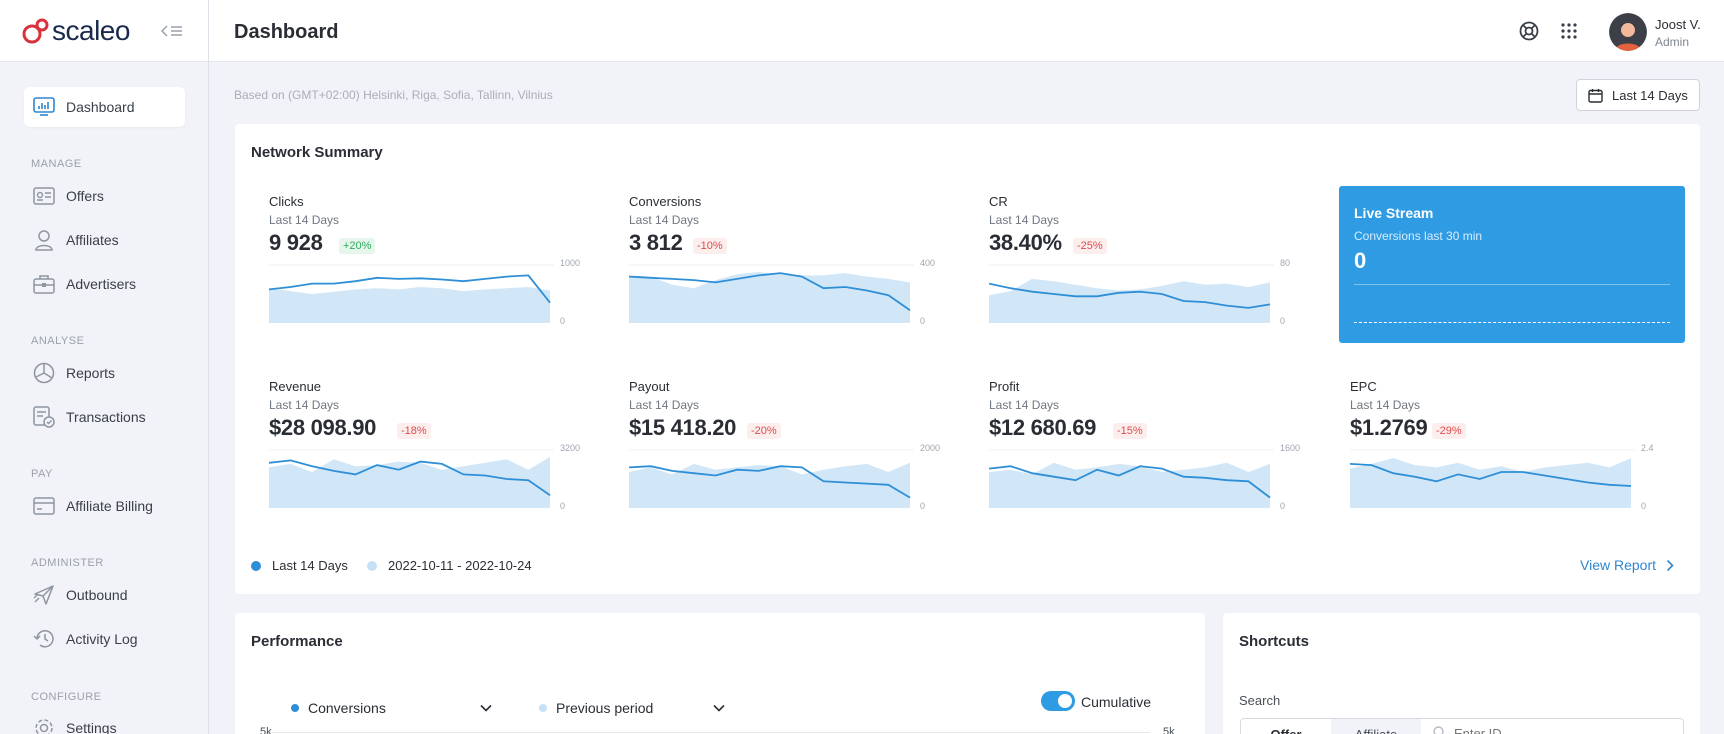 This screenshot has width=1724, height=734. I want to click on axis-max-label: 1000, so click(570, 263).